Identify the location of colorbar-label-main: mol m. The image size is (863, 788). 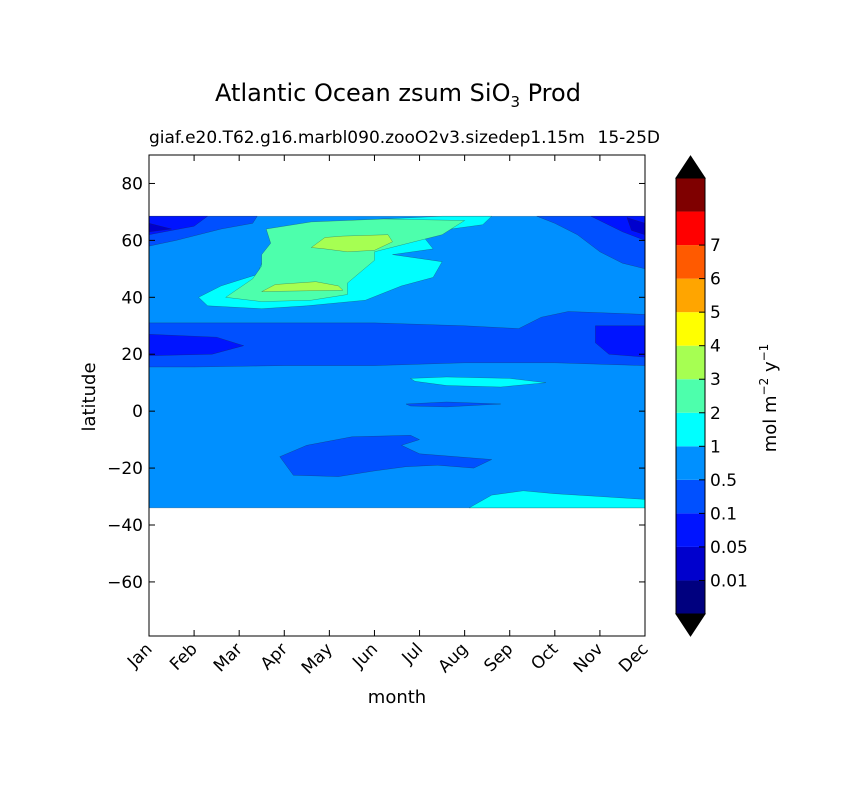
(770, 423).